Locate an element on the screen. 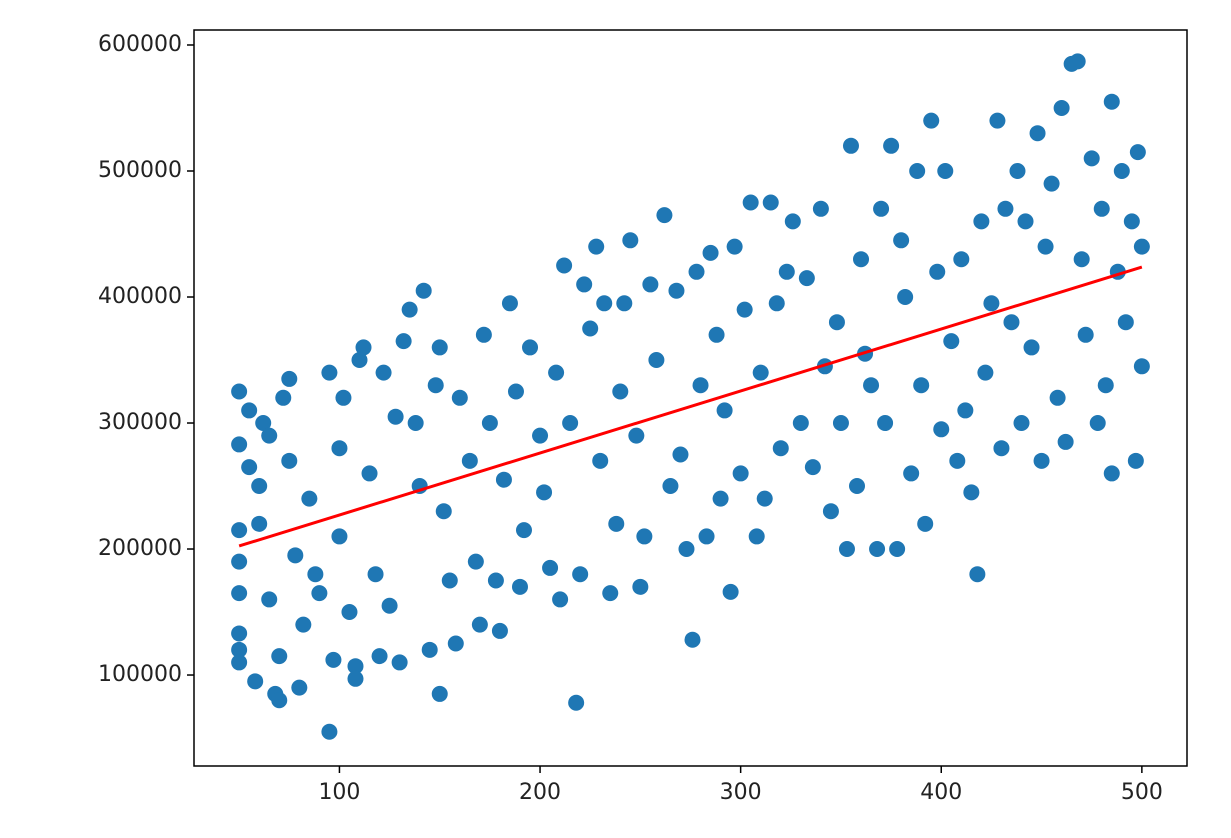  x-tick-label: 200 is located at coordinates (540, 792).